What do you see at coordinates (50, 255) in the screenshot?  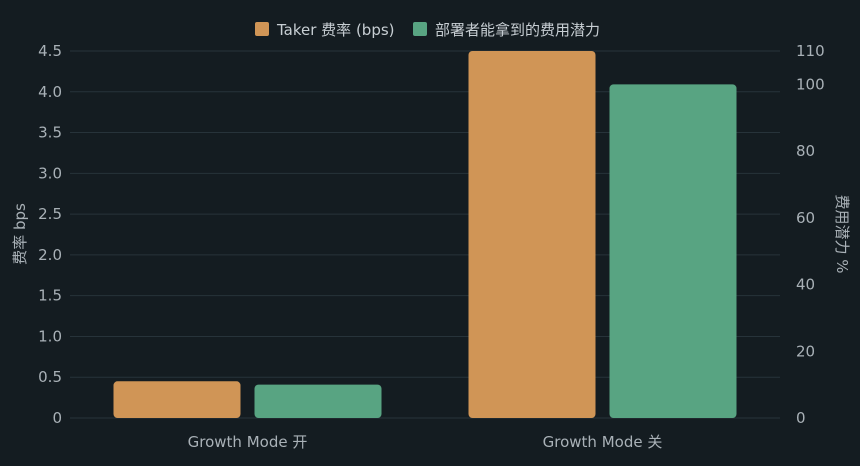 I see `left-tick-label: 2.0` at bounding box center [50, 255].